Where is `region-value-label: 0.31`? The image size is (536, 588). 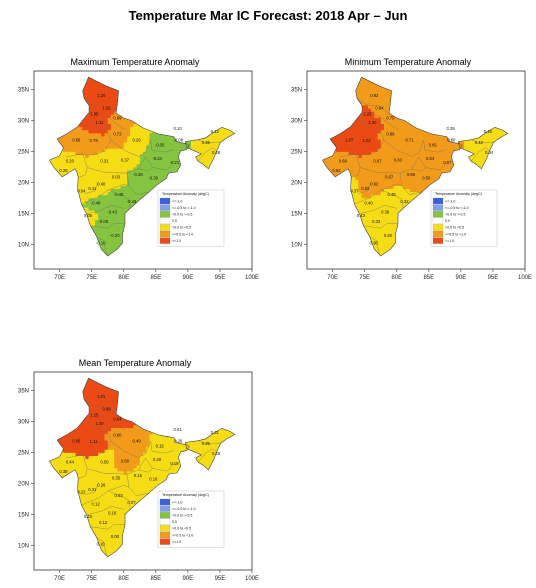 region-value-label: 0.31 is located at coordinates (104, 161).